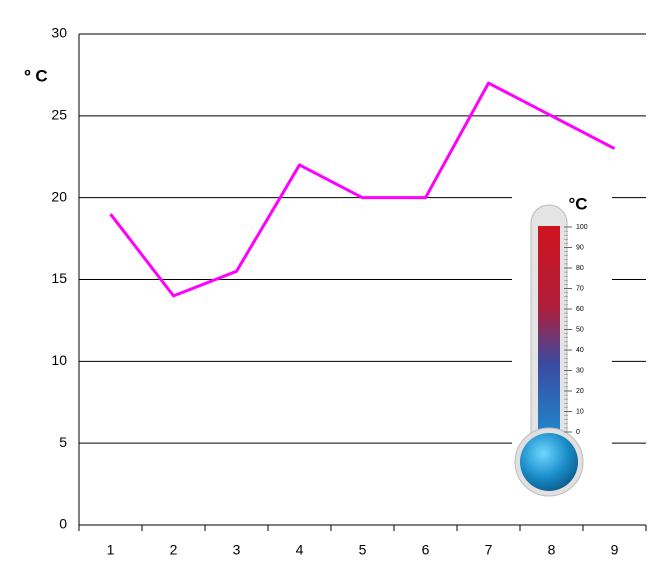  Describe the element at coordinates (580, 391) in the screenshot. I see `thermometer-scale-label: 20` at that location.